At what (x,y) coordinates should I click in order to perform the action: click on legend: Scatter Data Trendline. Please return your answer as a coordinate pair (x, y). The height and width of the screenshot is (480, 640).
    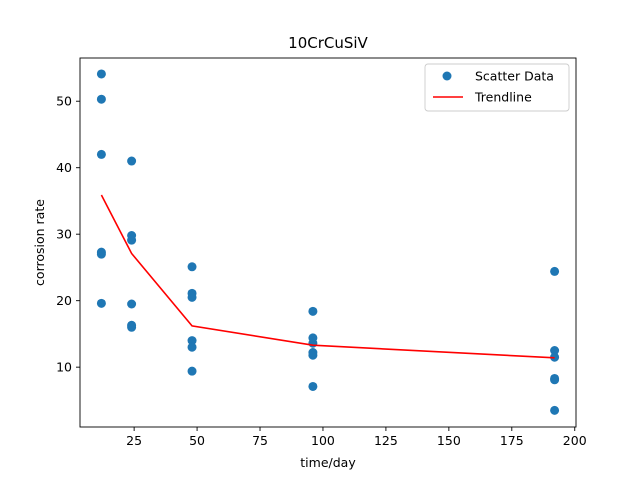
    Looking at the image, I should click on (497, 87).